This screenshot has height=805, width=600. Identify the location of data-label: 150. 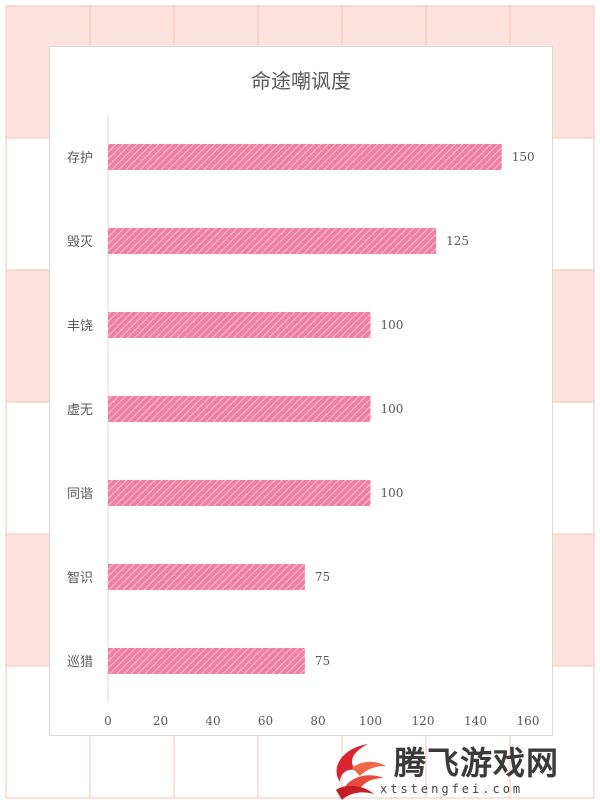
(523, 157).